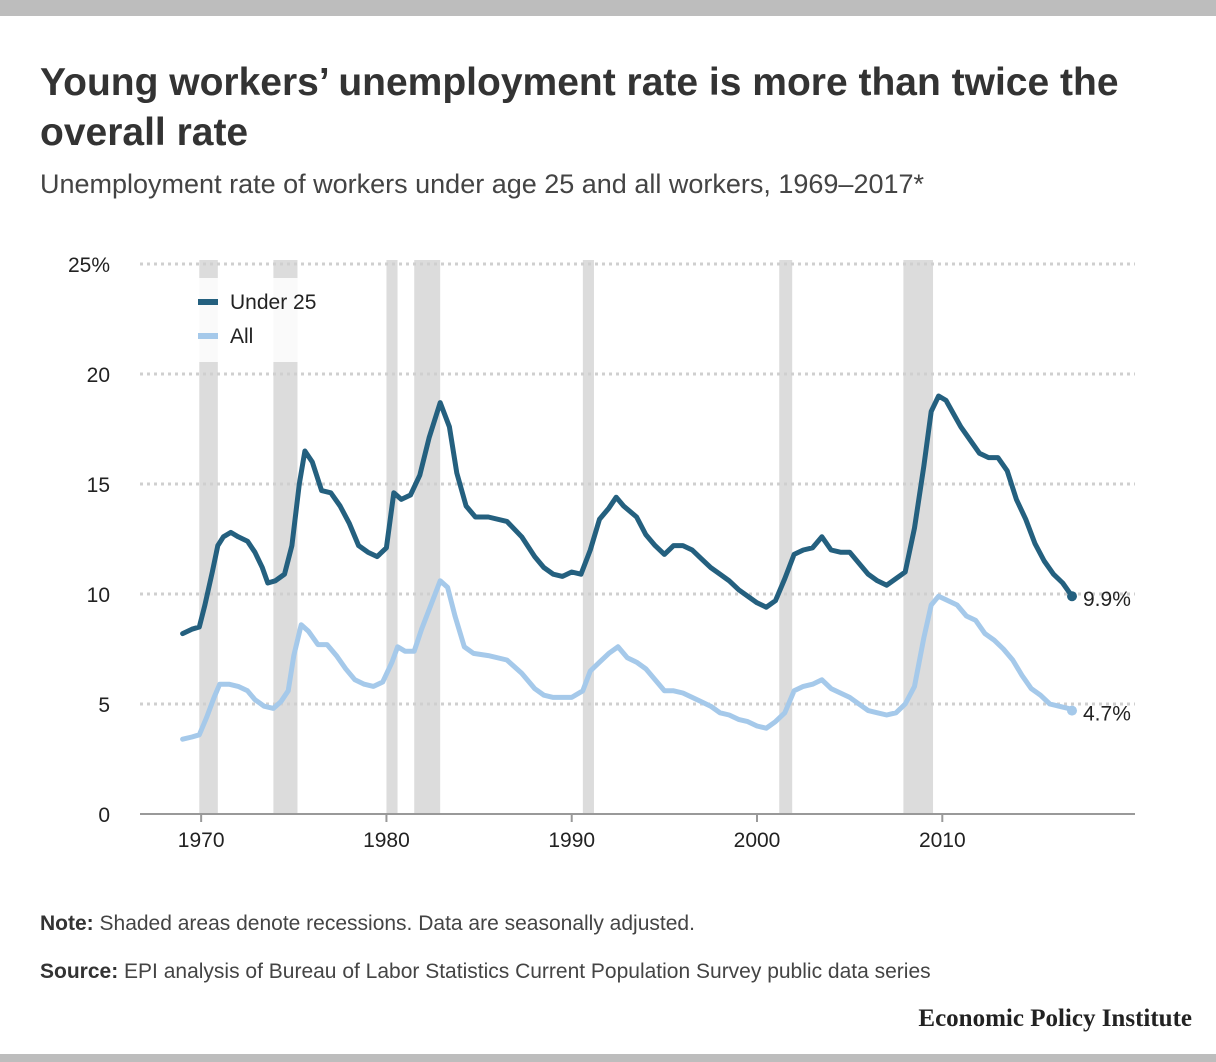 The width and height of the screenshot is (1216, 1062). Describe the element at coordinates (1107, 599) in the screenshot. I see `series-end-label: 9.9%` at that location.